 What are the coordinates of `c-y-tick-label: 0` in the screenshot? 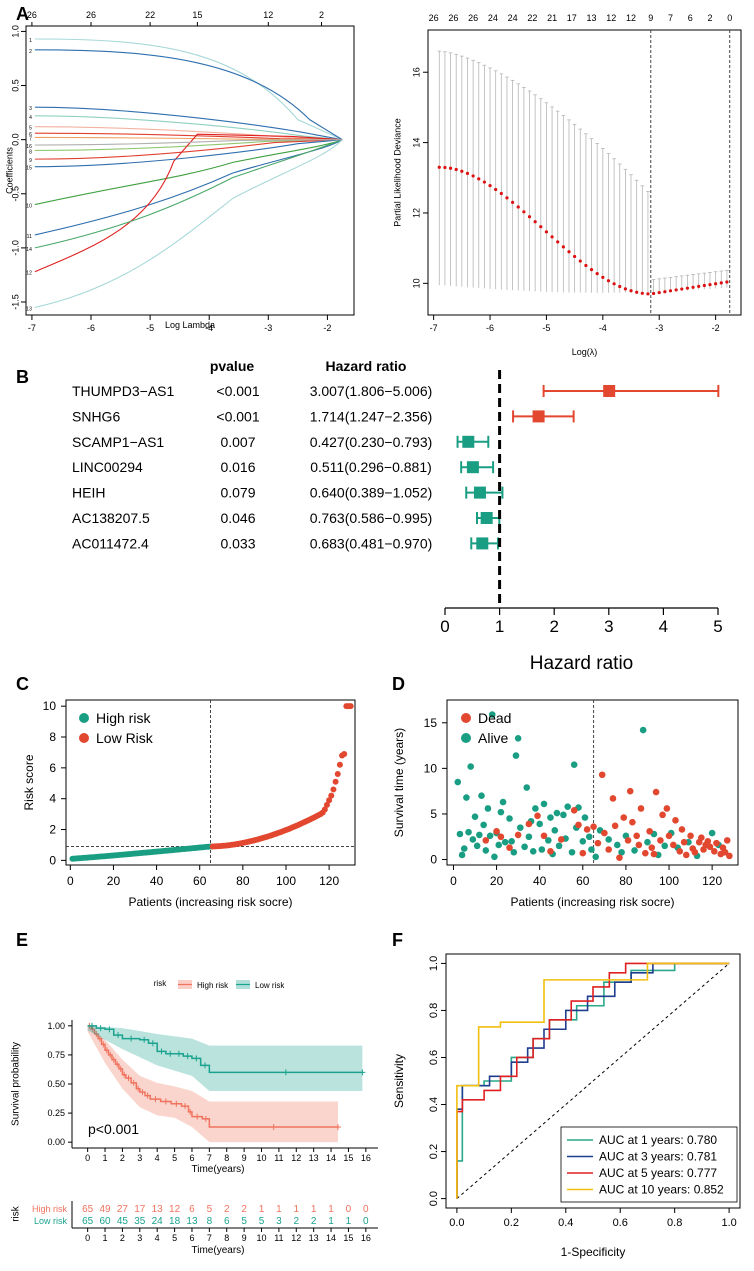 It's located at (52, 860).